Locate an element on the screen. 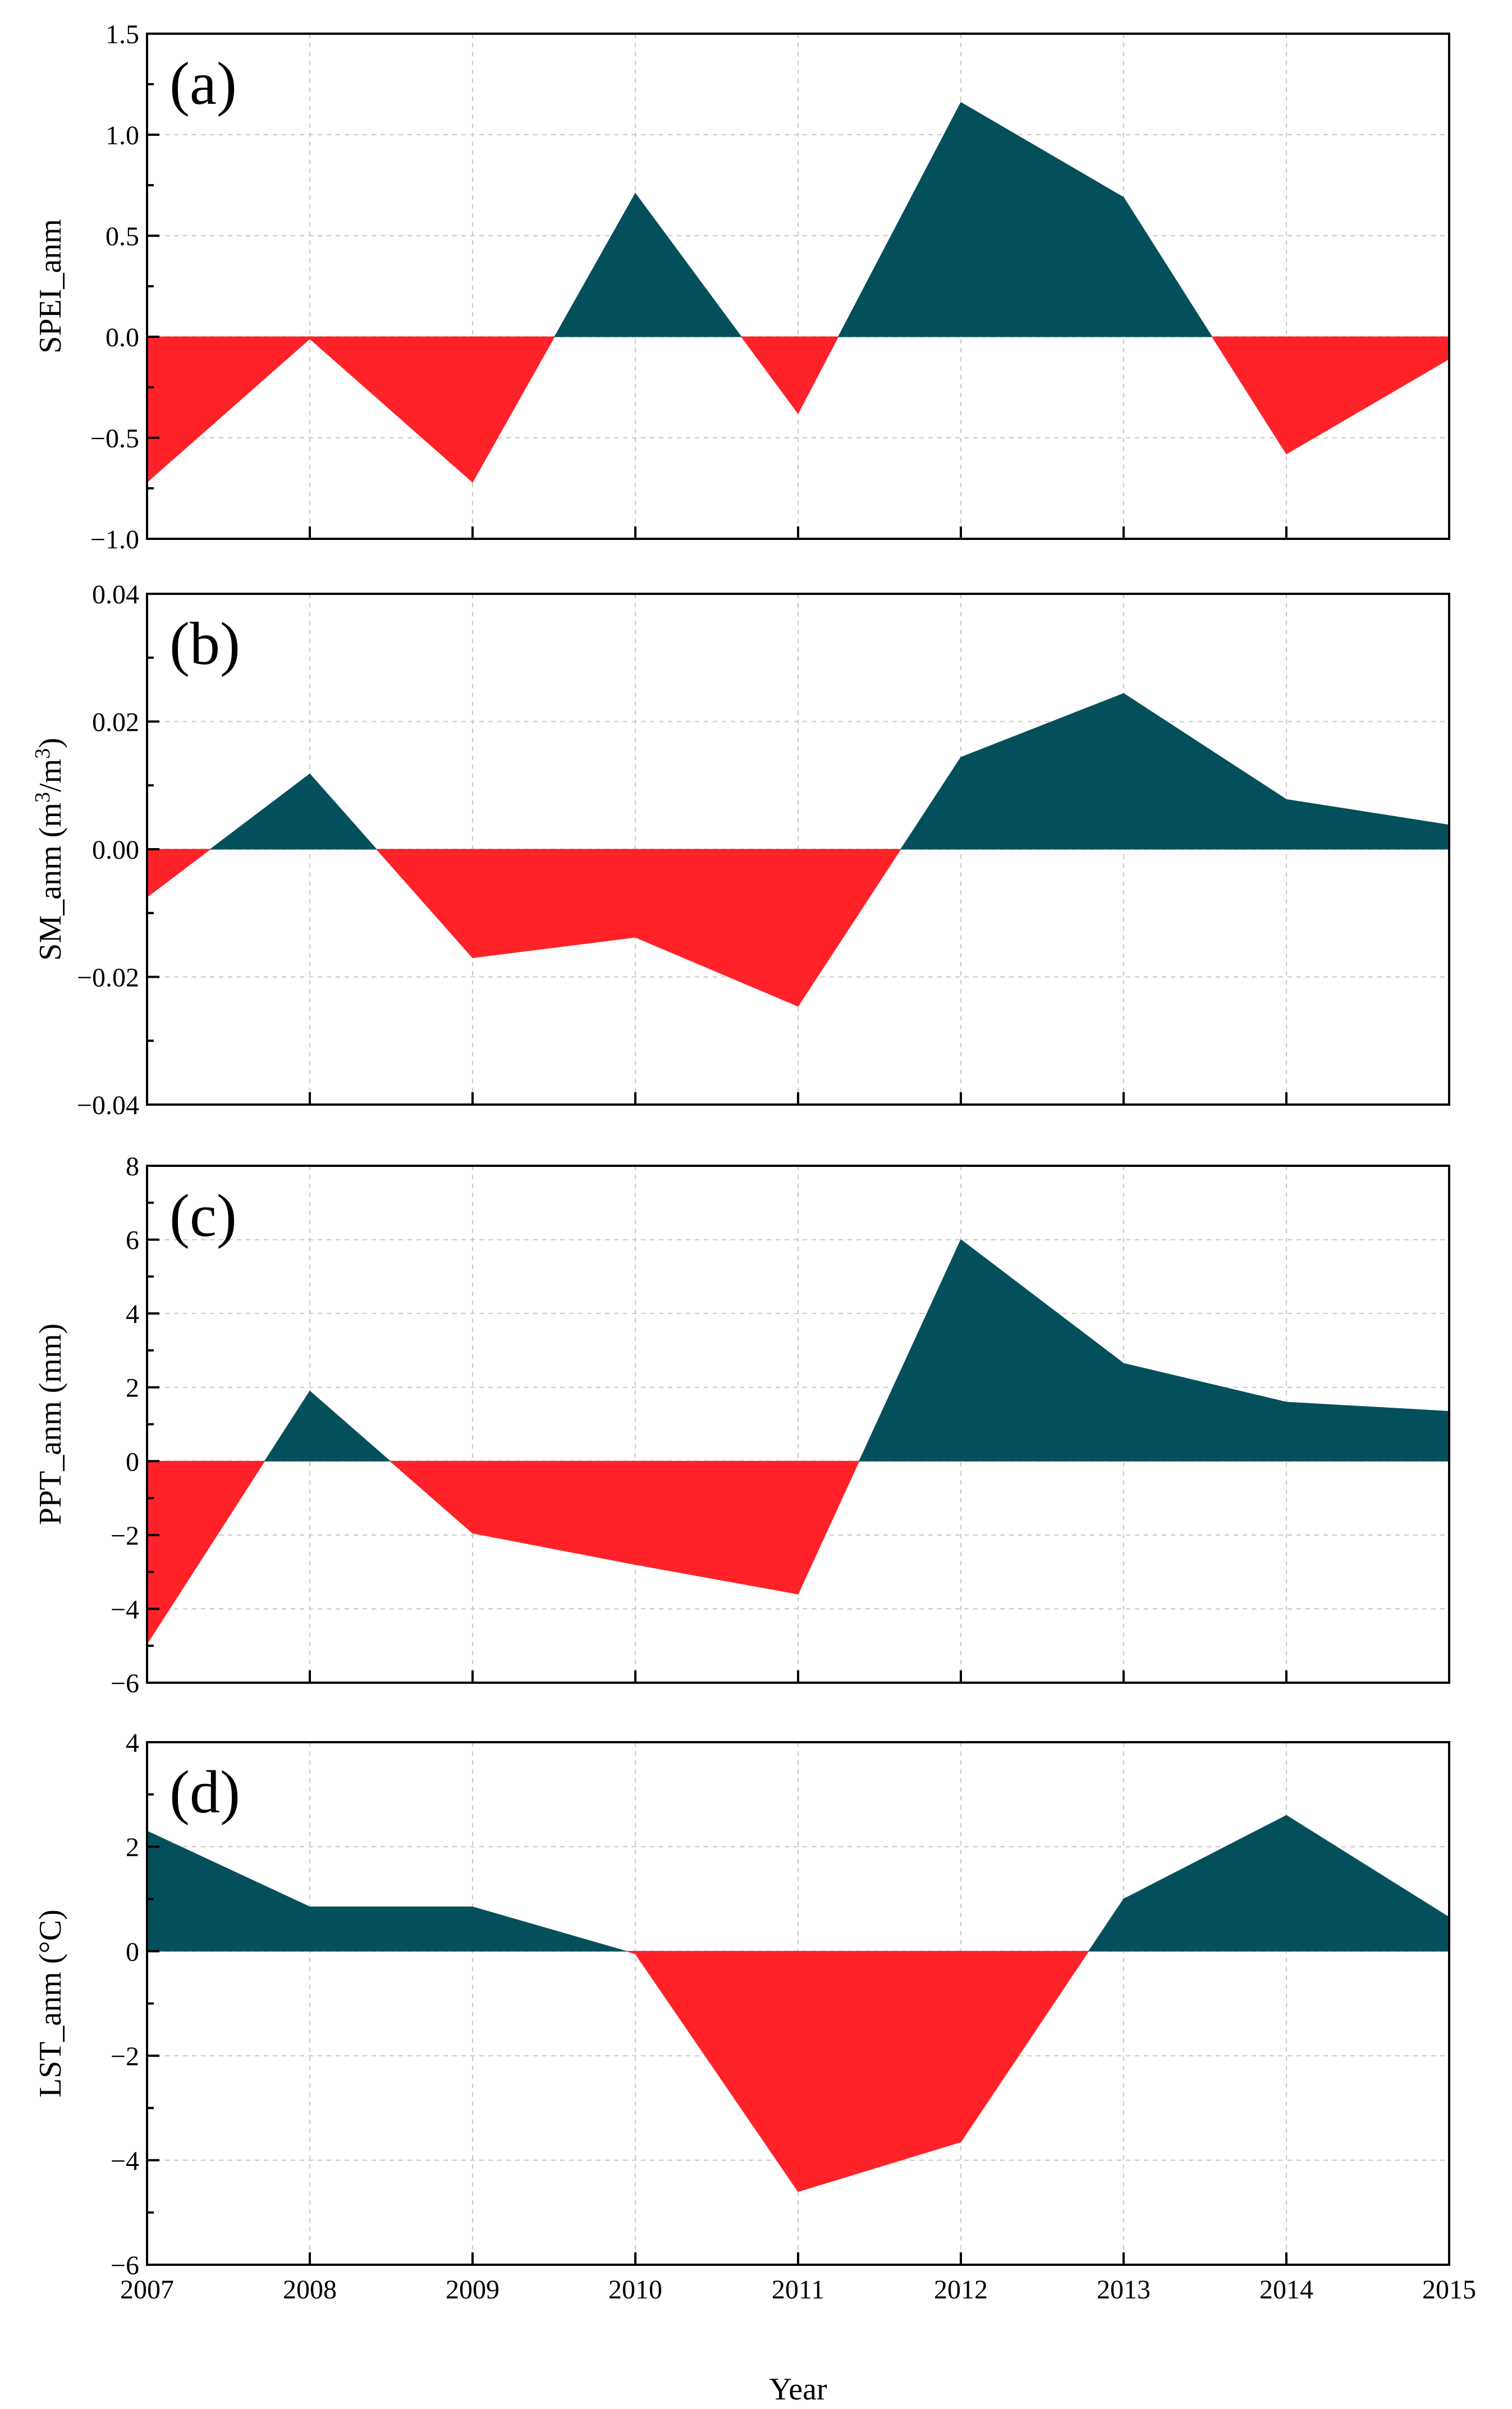 This screenshot has width=1512, height=2409. y-tick-label: −0.02 is located at coordinates (108, 978).